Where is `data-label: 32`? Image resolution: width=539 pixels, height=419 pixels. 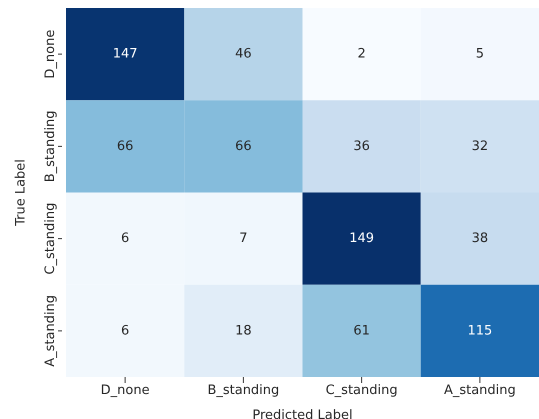 data-label: 32 is located at coordinates (480, 146).